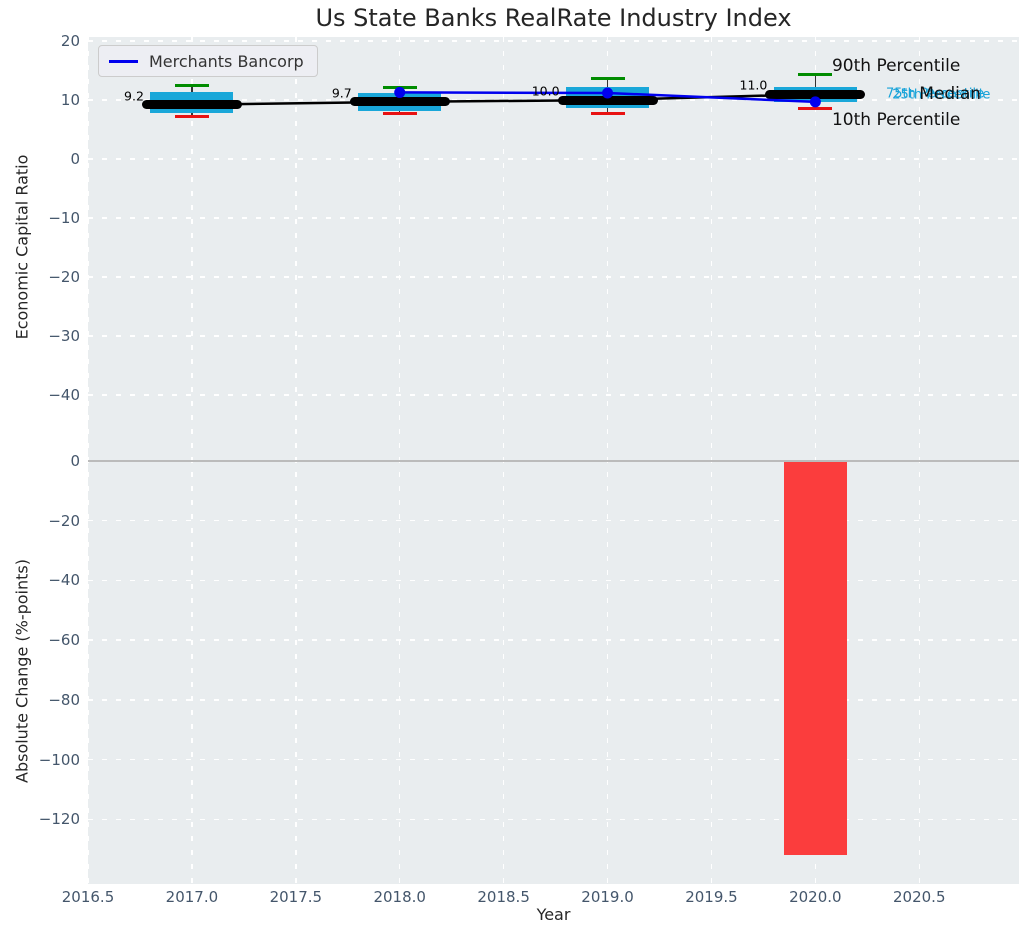  What do you see at coordinates (545, 91) in the screenshot?
I see `median-value-label: 10.0` at bounding box center [545, 91].